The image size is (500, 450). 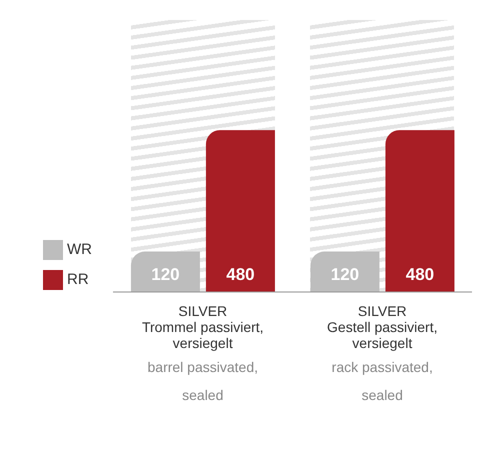 I want to click on x-tick-label: SILVER Trommel passiviert, versiegelt barrel passivated, sealed, so click(x=203, y=353).